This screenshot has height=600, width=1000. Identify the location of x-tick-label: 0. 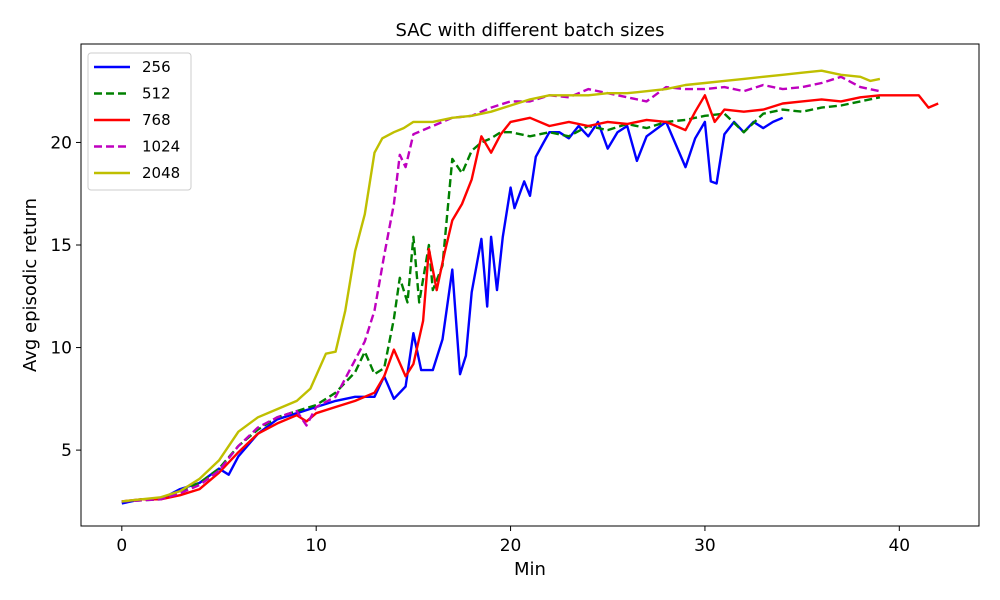
(121, 546).